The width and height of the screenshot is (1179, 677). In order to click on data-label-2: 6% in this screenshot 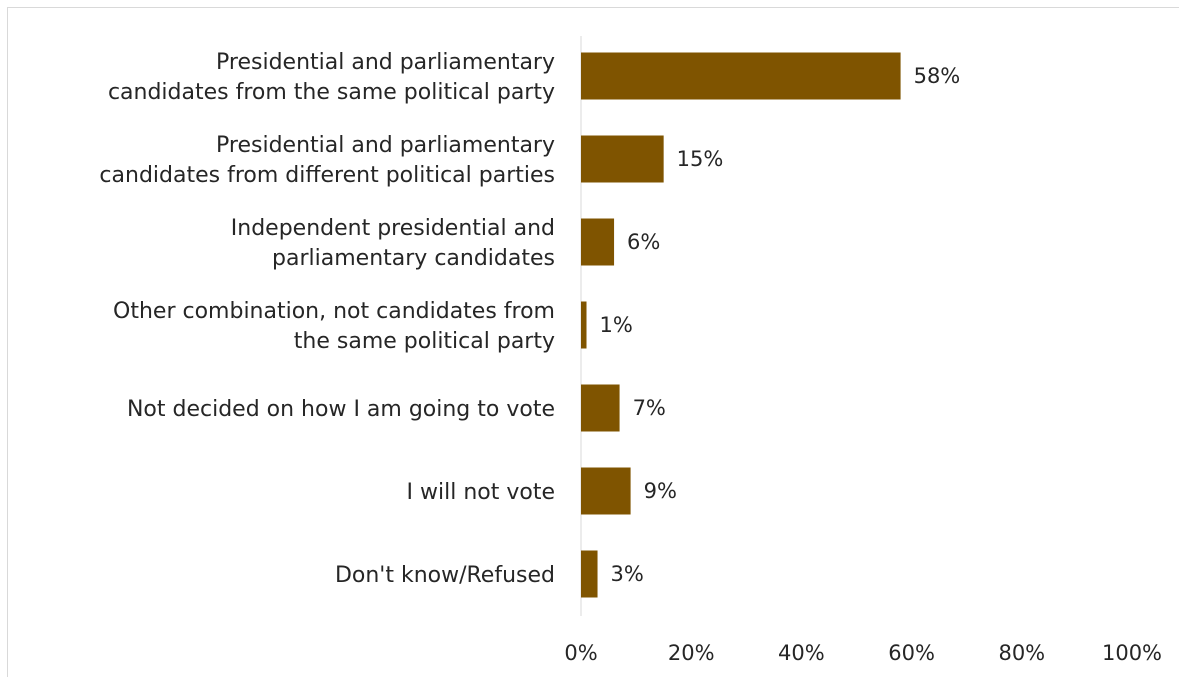, I will do `click(643, 242)`.